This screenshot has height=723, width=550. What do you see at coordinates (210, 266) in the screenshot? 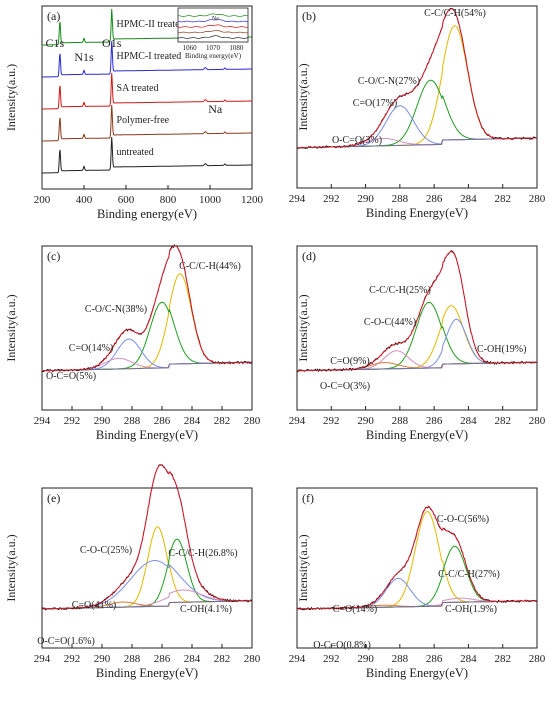
I see `peak-annotation: C-C/C-H(44%)` at bounding box center [210, 266].